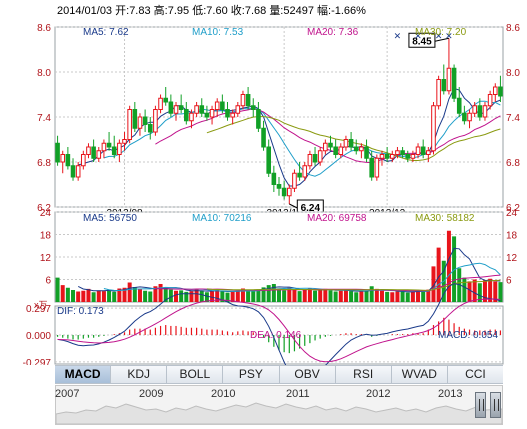 This screenshot has width=527, height=429. I want to click on legend-item: MA20: 69758, so click(337, 218).